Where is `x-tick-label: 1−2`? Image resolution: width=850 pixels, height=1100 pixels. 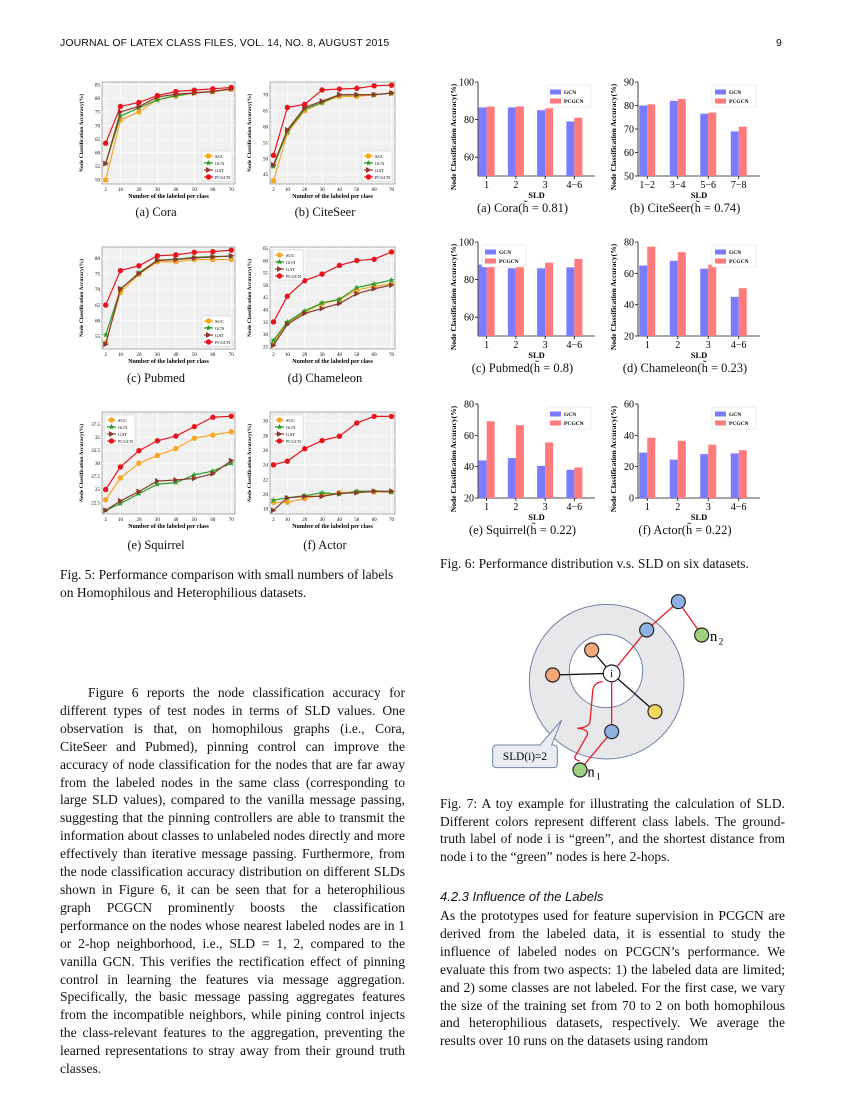 x-tick-label: 1−2 is located at coordinates (647, 185).